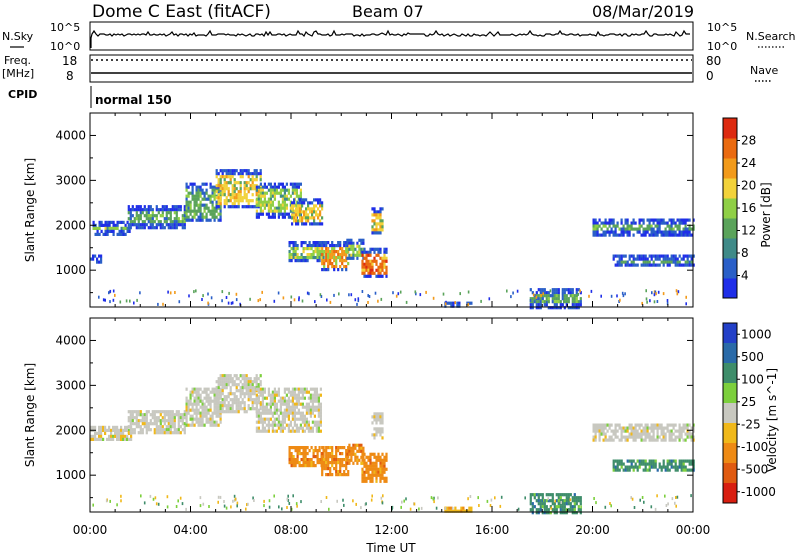 This screenshot has height=554, width=800. I want to click on colorbar-tick-label: 1000, so click(756, 334).